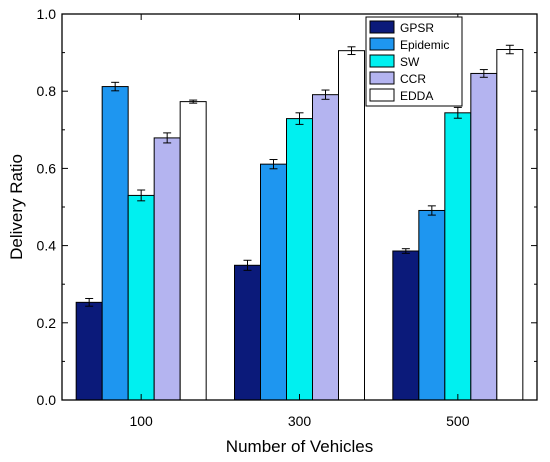 Image resolution: width=550 pixels, height=462 pixels. Describe the element at coordinates (47, 246) in the screenshot. I see `y-tick-label: 0.4` at that location.